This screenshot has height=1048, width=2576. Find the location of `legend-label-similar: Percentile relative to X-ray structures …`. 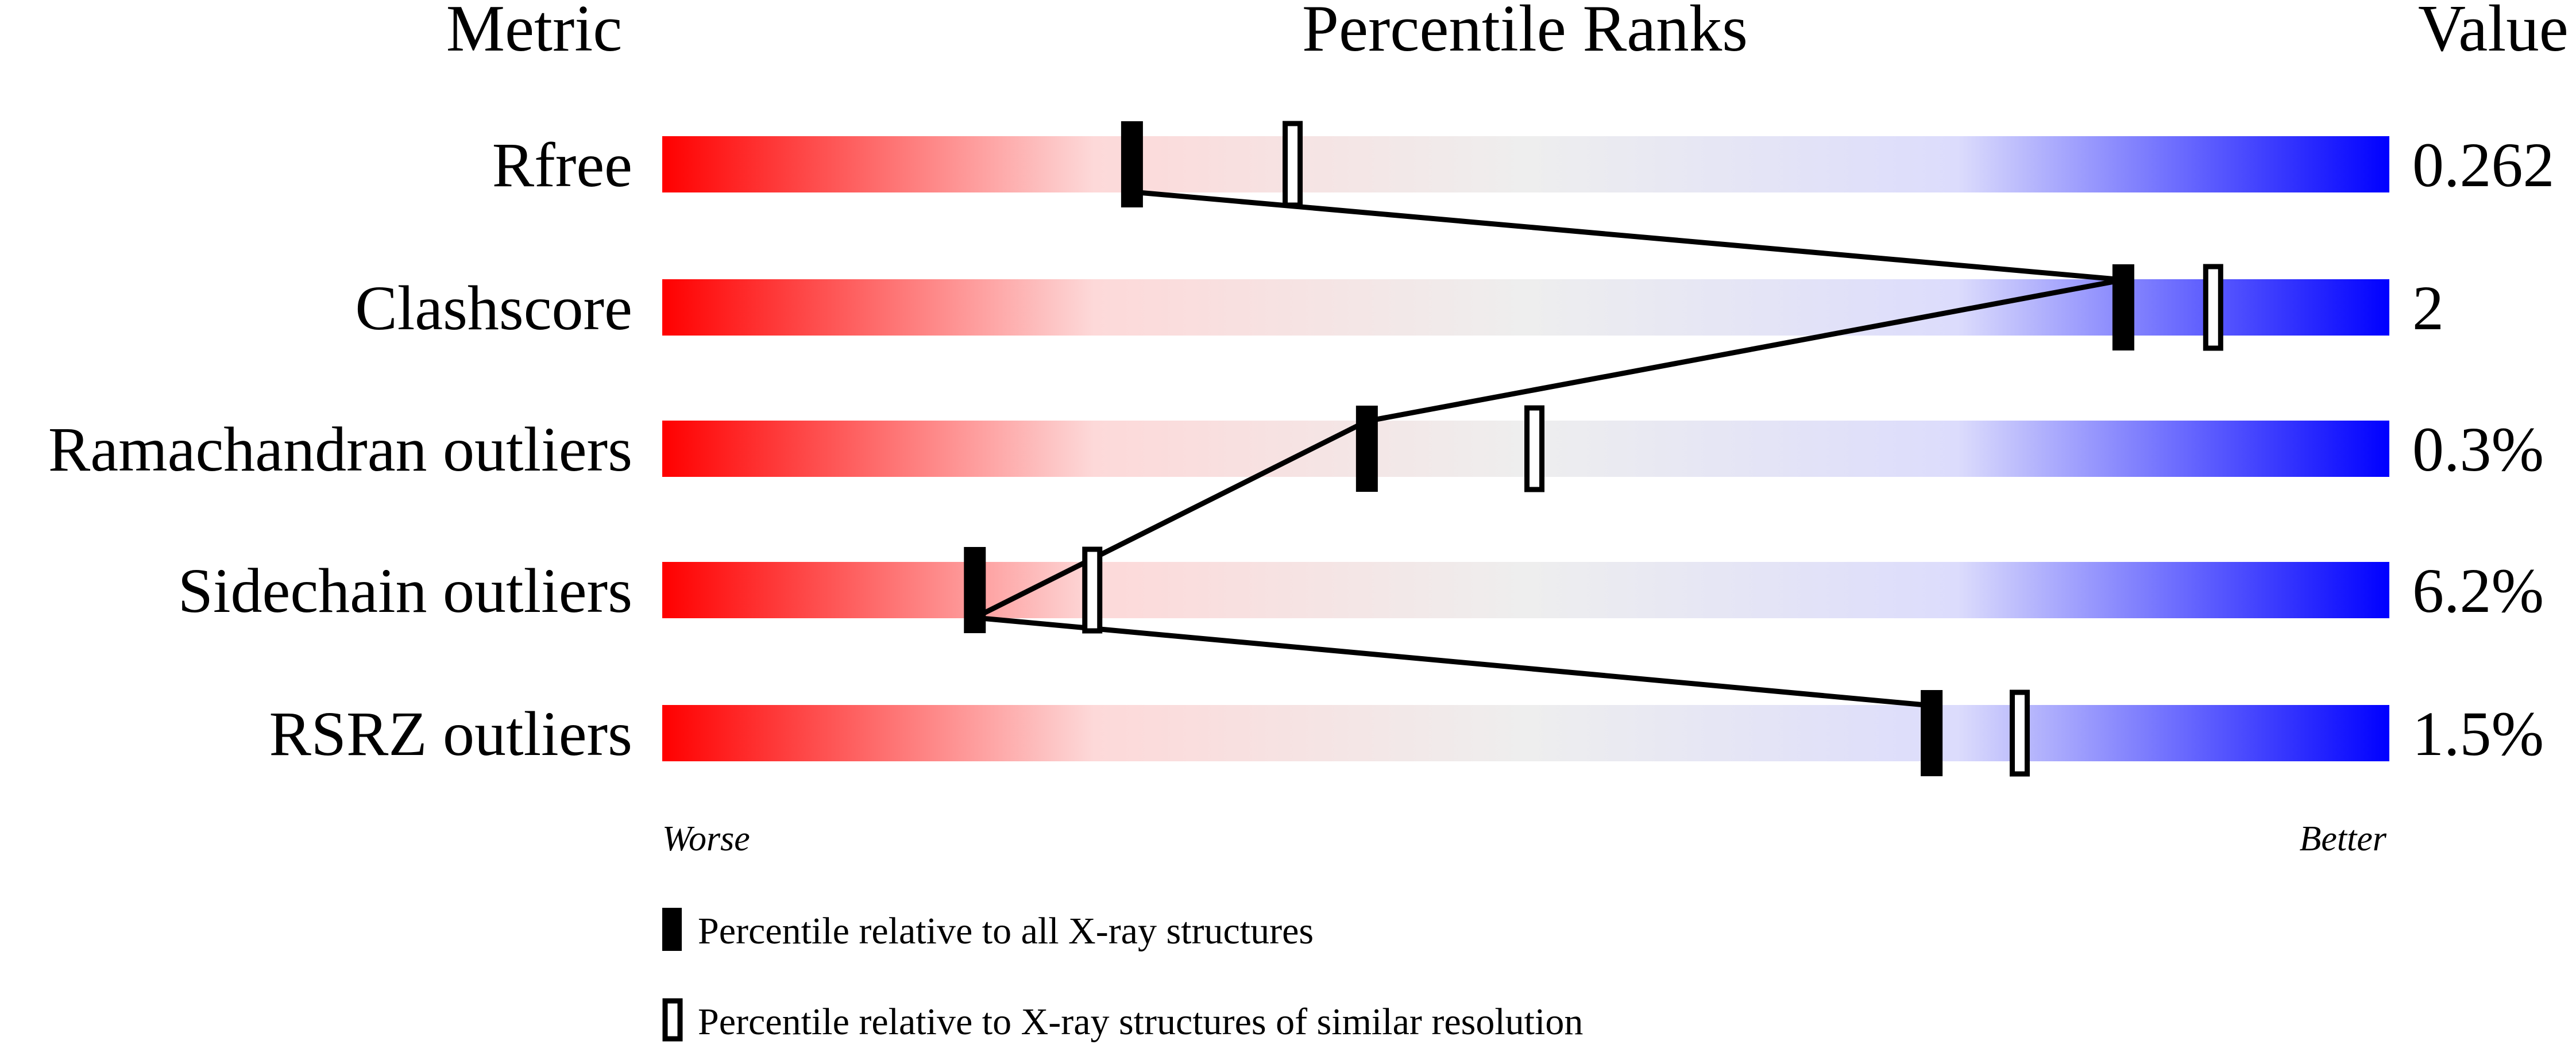

legend-label-similar: Percentile relative to X-ray structures … is located at coordinates (1140, 1022).